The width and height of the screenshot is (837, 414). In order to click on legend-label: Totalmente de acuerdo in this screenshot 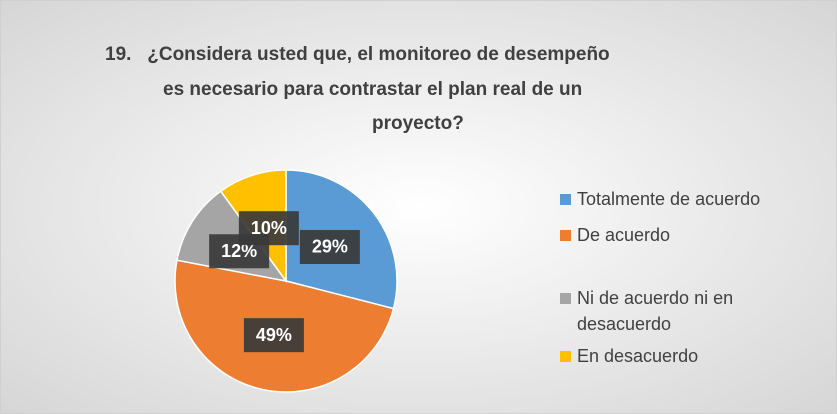, I will do `click(669, 199)`.